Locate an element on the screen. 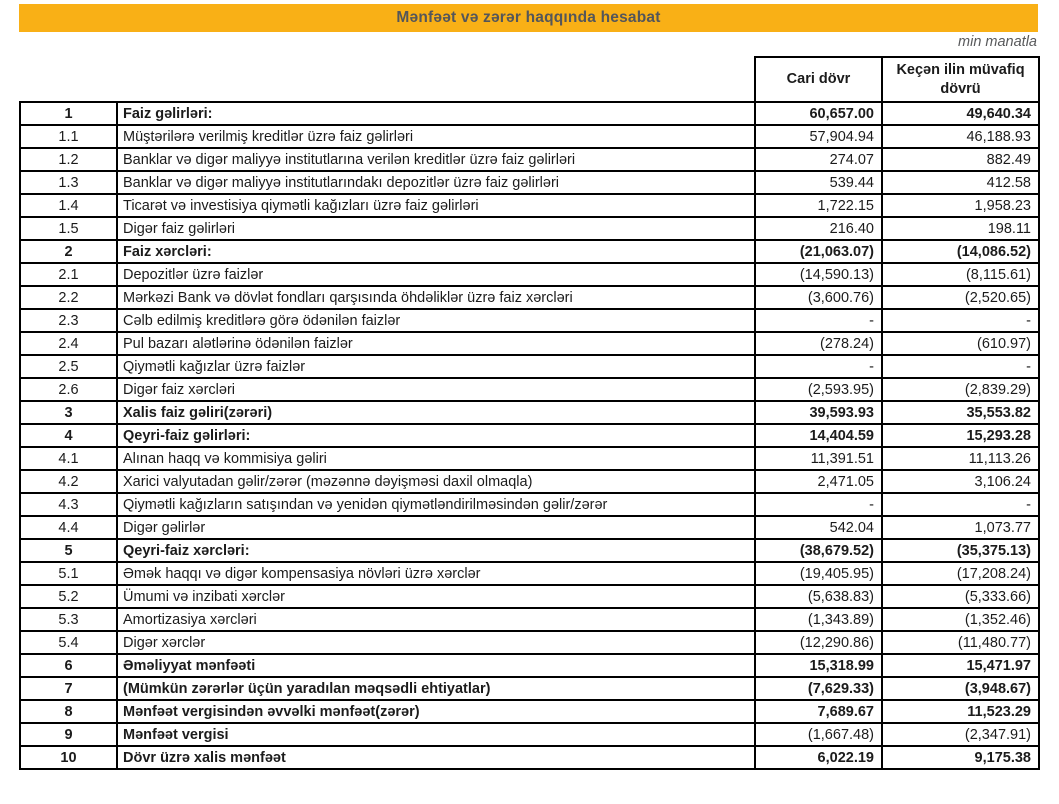 This screenshot has width=1059, height=804. row-label: Qiymətli kağızlar üzrə faizlər is located at coordinates (436, 366).